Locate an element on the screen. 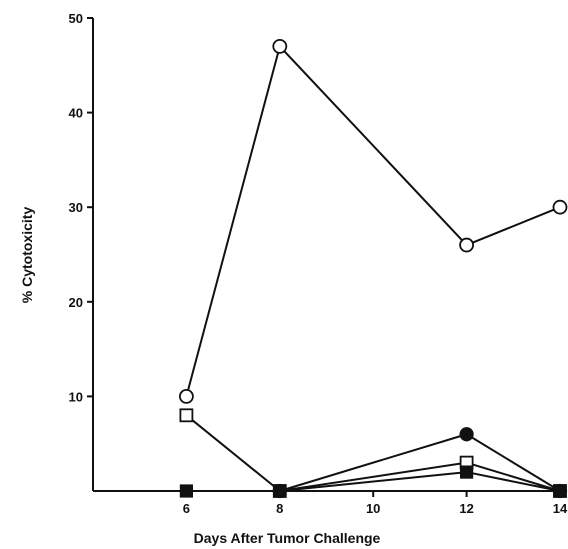 Image resolution: width=568 pixels, height=549 pixels. x-axis-label: Days After Tumor Challenge is located at coordinates (287, 538).